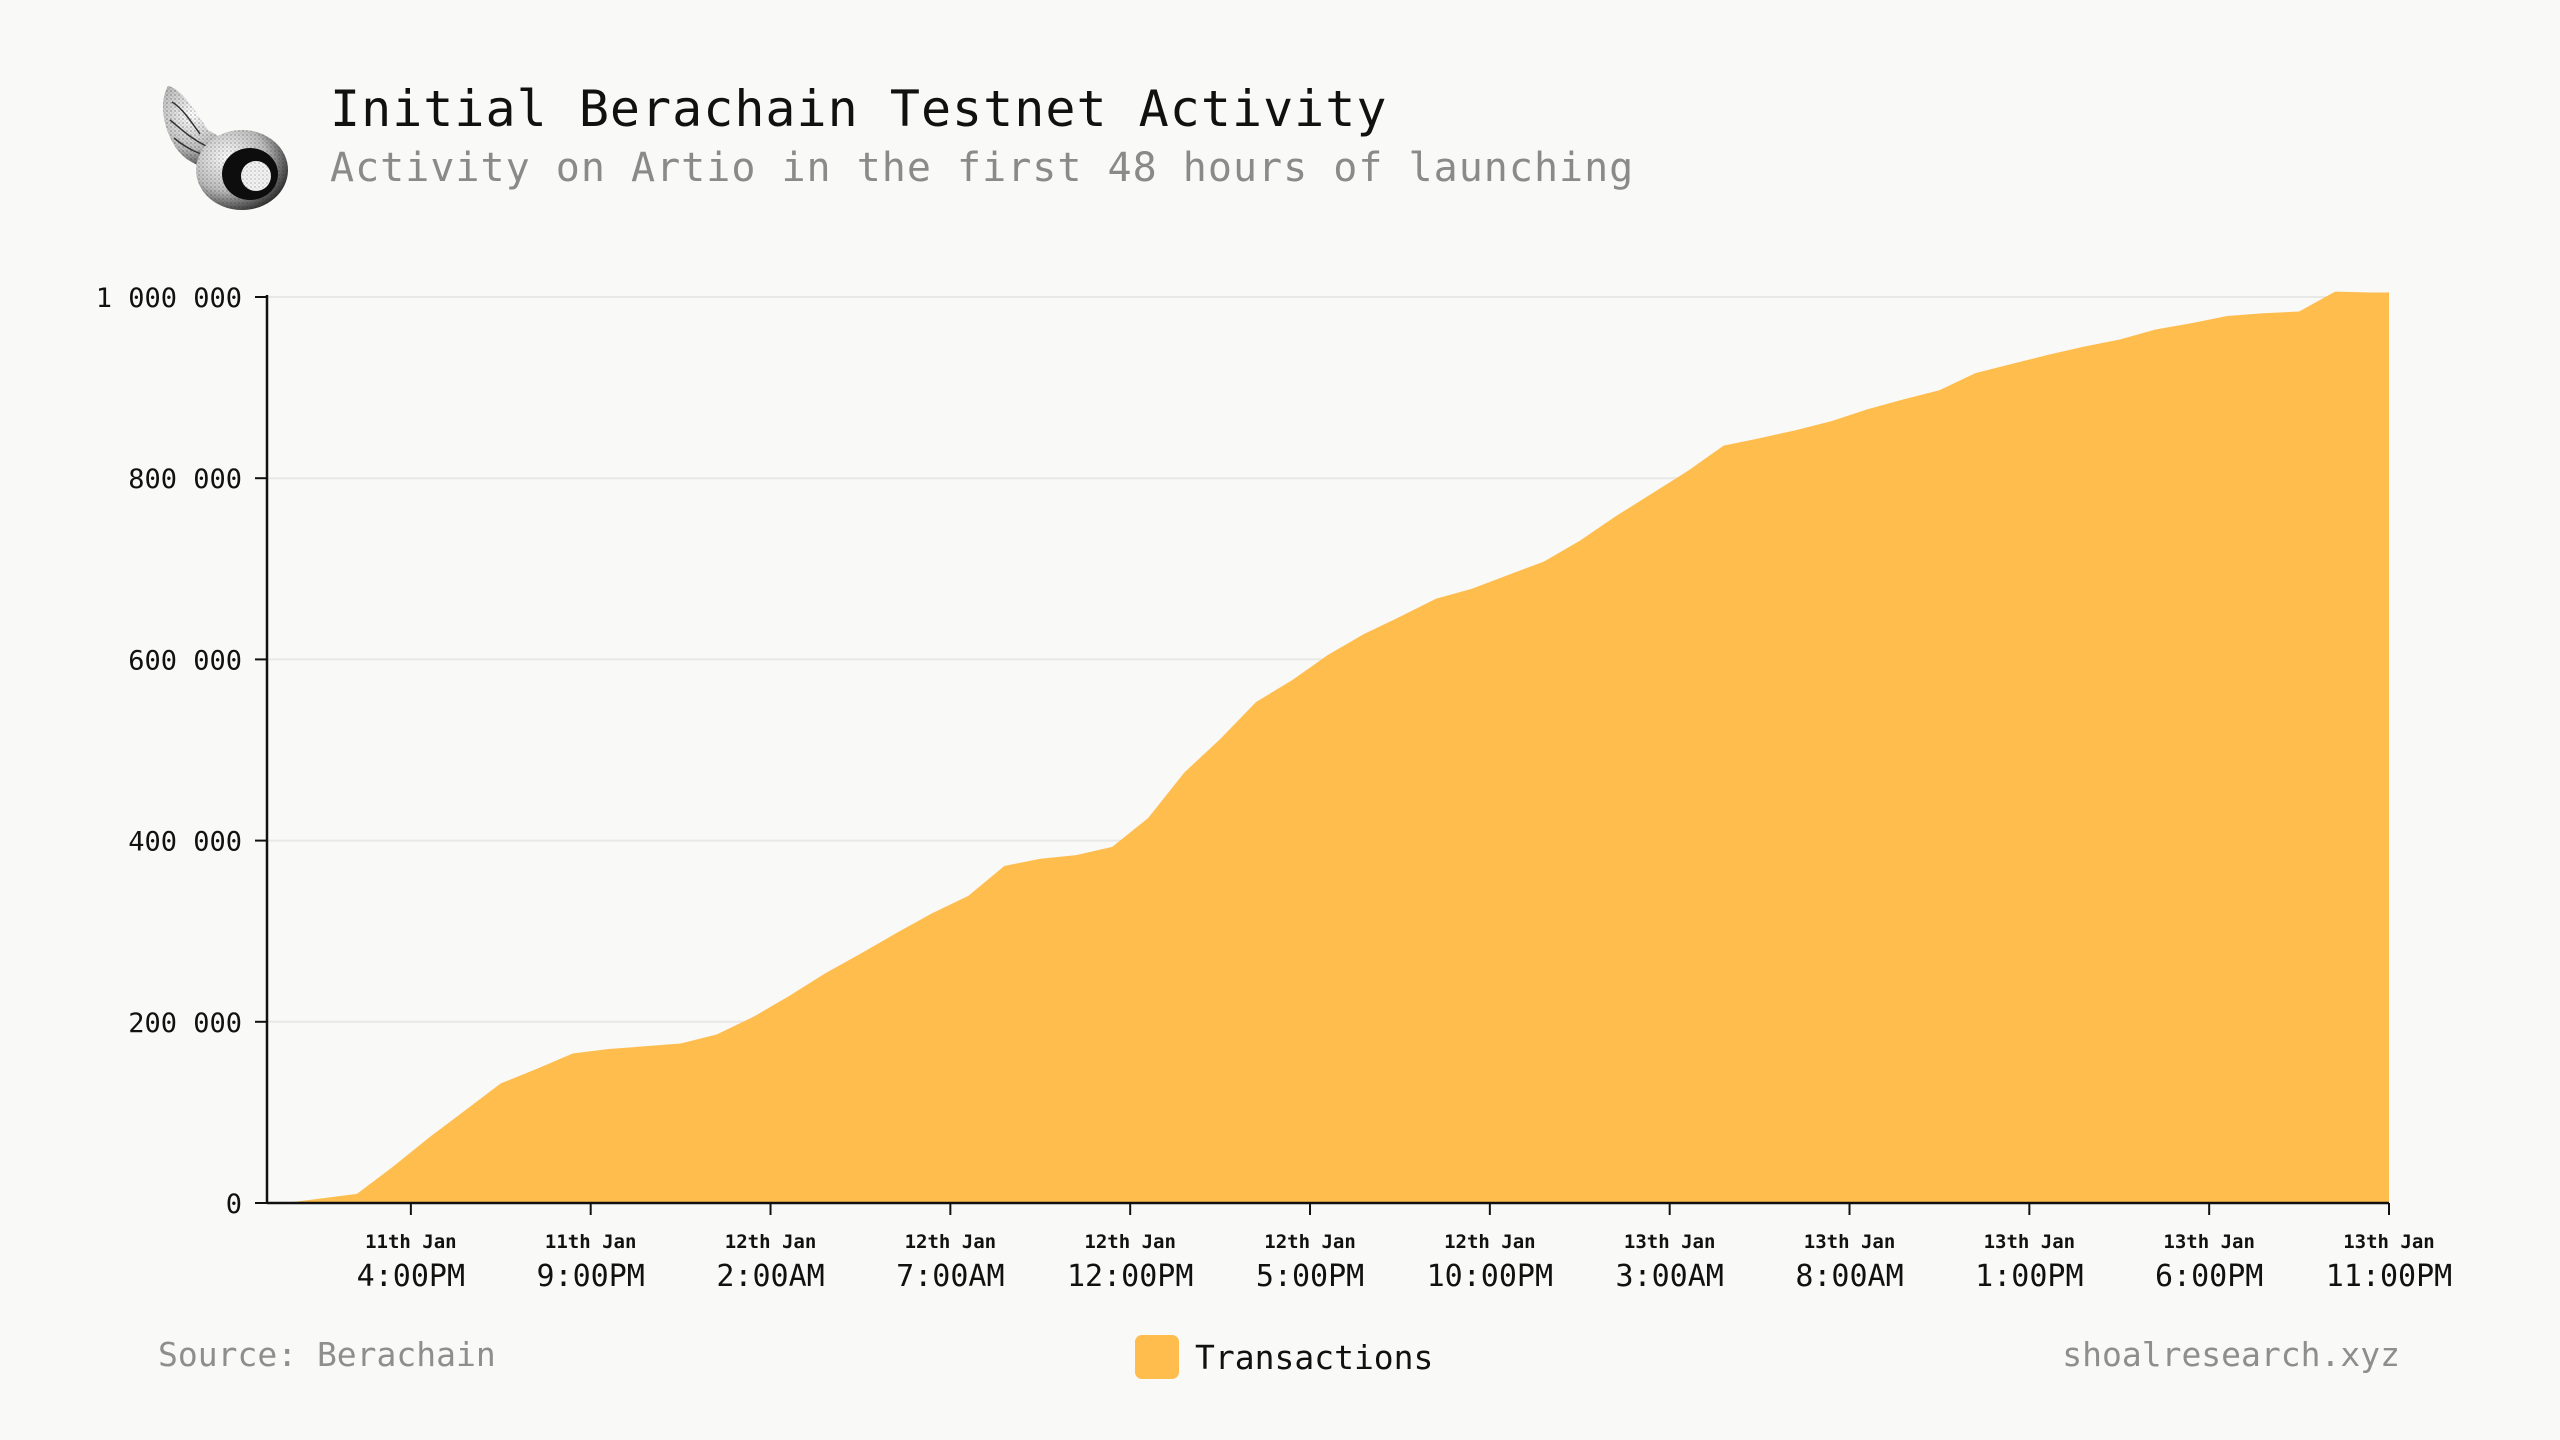 The image size is (2560, 1440). I want to click on x-tick-time: 10:00PM, so click(1490, 1276).